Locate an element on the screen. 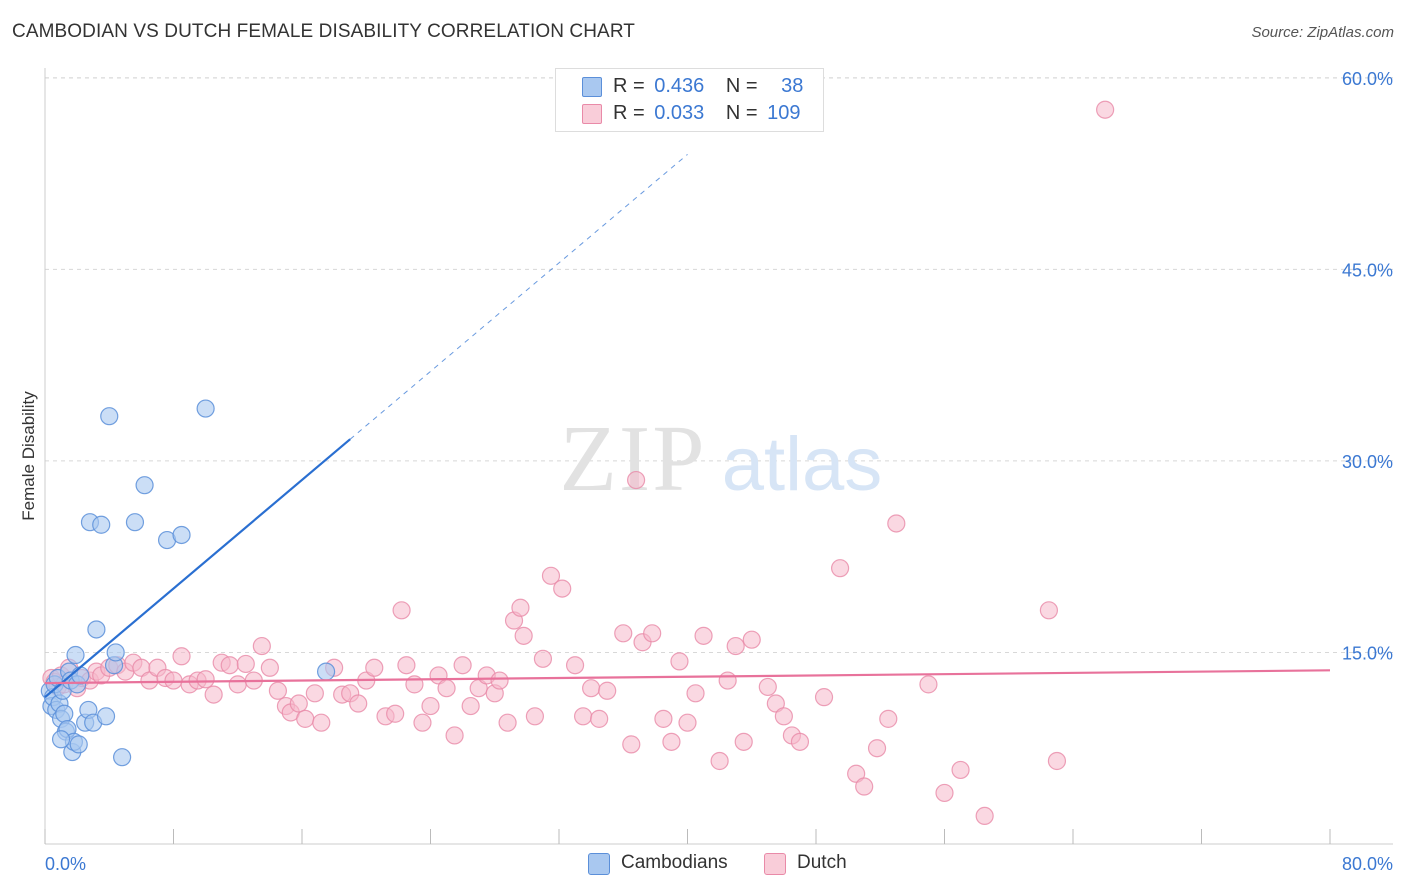 This screenshot has width=1406, height=892. y-tick-label: 15.0% is located at coordinates (1367, 653).